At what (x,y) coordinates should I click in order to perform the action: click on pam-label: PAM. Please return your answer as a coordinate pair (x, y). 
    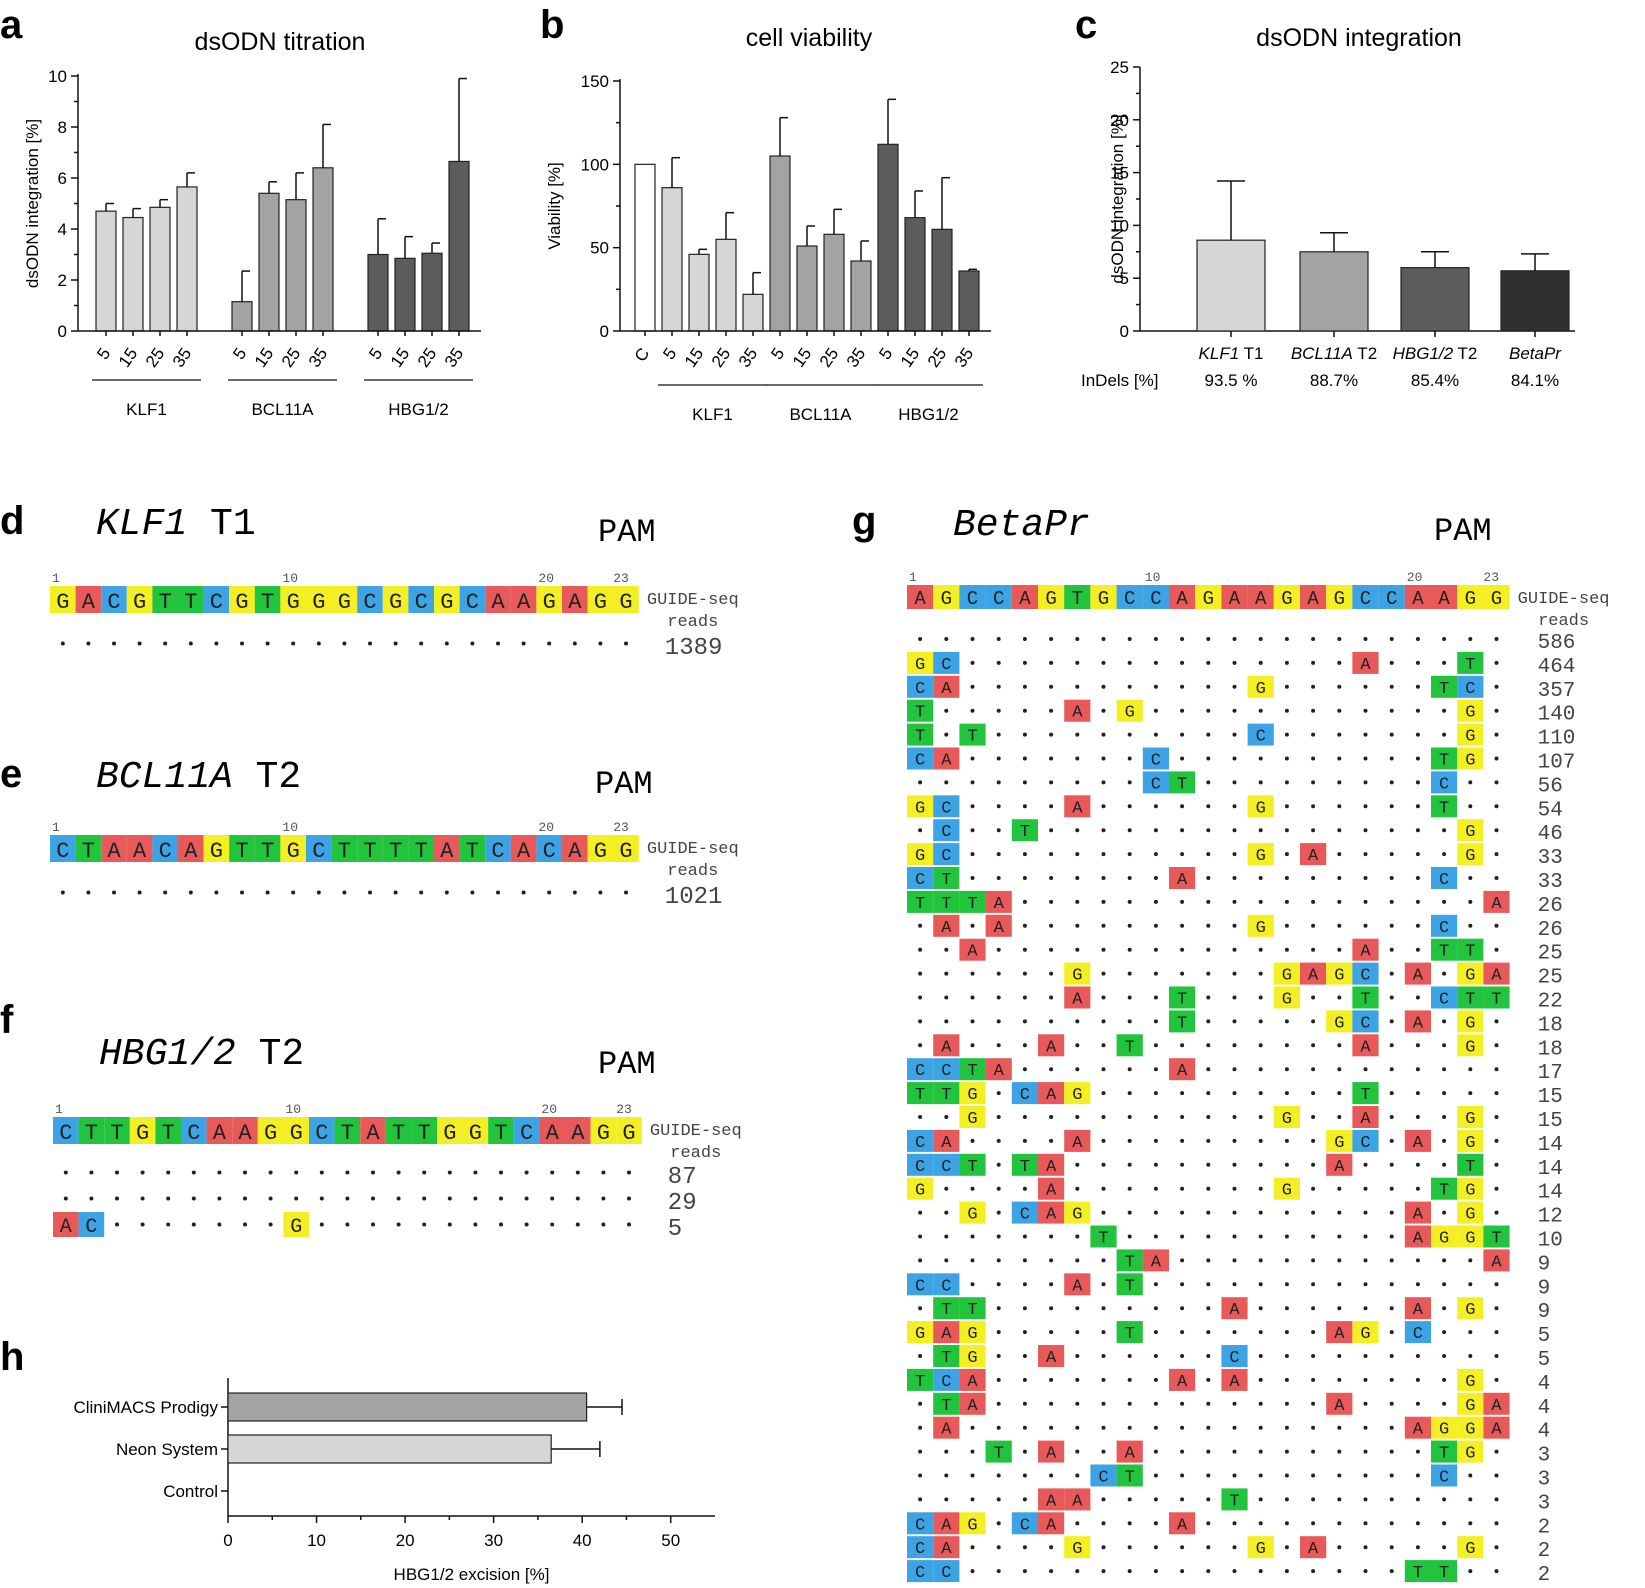
    Looking at the image, I should click on (624, 784).